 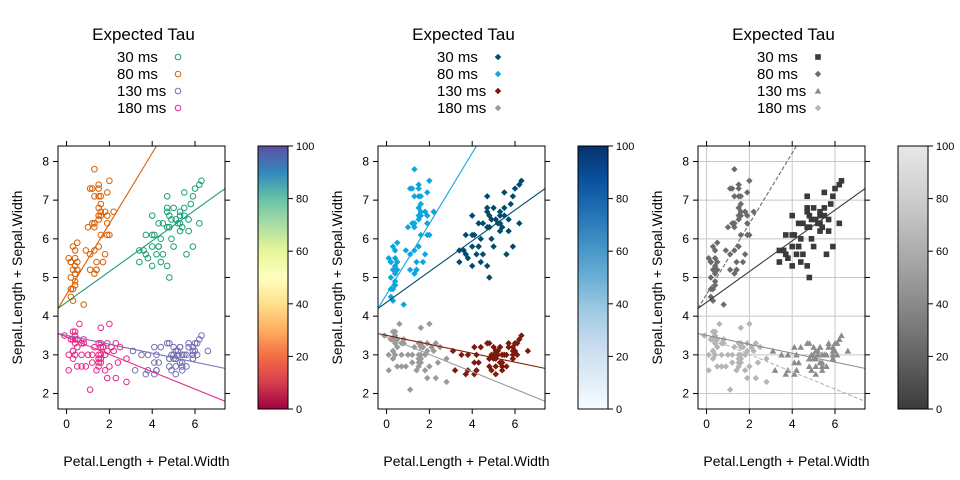 I want to click on x-axis-title: Petal.Length + Petal.Width, so click(x=786, y=461).